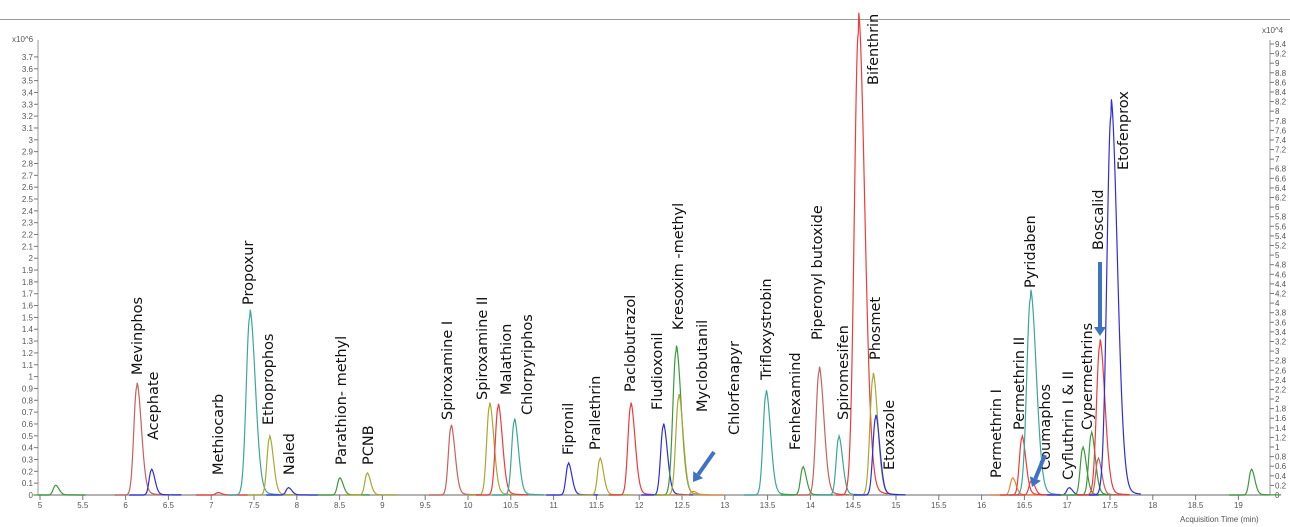 This screenshot has width=1290, height=527. I want to click on right-y-tick-label: 1.2, so click(1281, 437).